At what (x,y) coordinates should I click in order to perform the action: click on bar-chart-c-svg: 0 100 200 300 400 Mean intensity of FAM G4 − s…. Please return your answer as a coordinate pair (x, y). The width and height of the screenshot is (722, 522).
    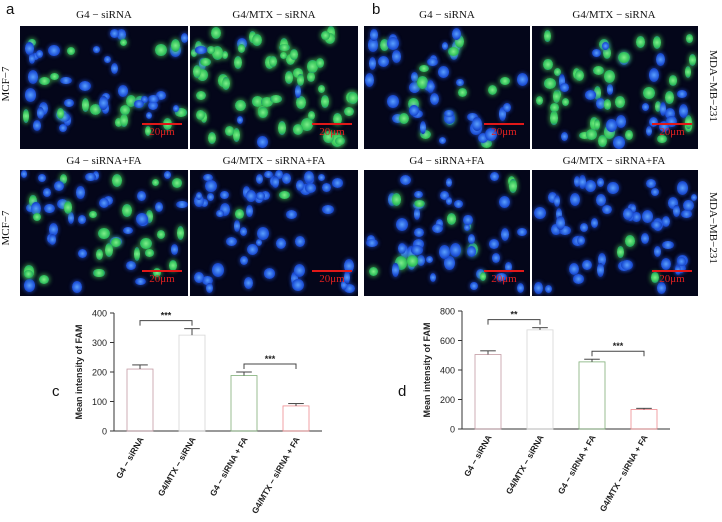
    Looking at the image, I should click on (198, 412).